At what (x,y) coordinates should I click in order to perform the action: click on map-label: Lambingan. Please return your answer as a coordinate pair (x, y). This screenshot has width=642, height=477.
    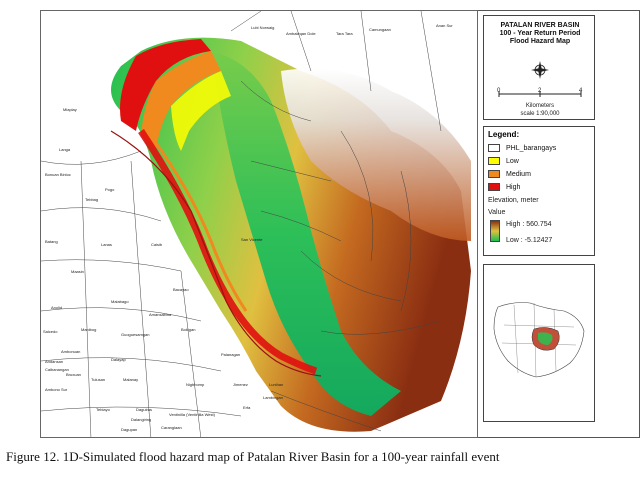
    Looking at the image, I should click on (273, 397).